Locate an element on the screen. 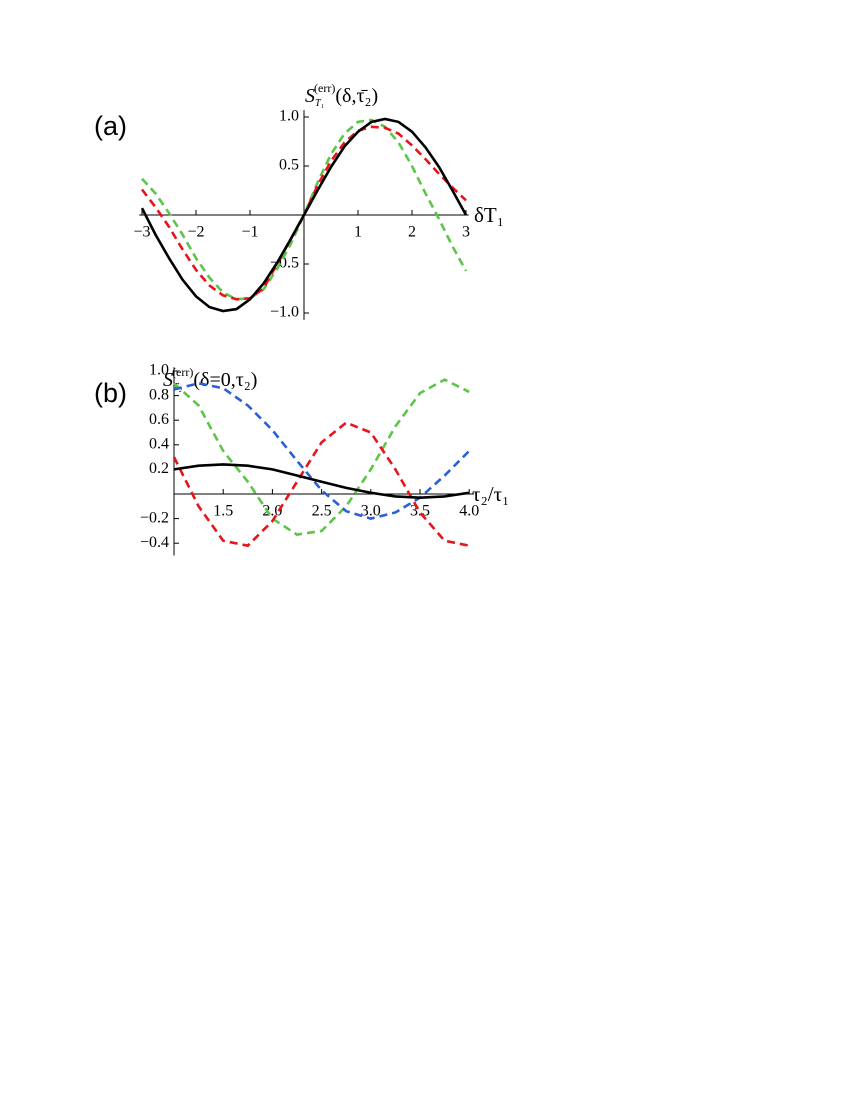  x-tick-label: −2 is located at coordinates (195, 232).